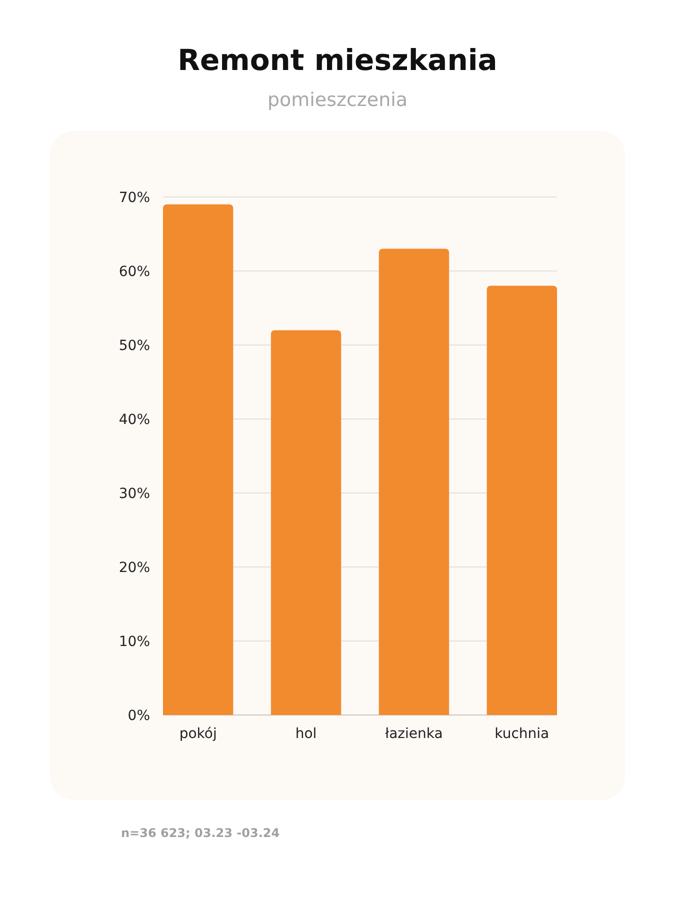 This screenshot has width=675, height=900. Describe the element at coordinates (337, 100) in the screenshot. I see `chart-subtitle: pomieszczenia` at that location.